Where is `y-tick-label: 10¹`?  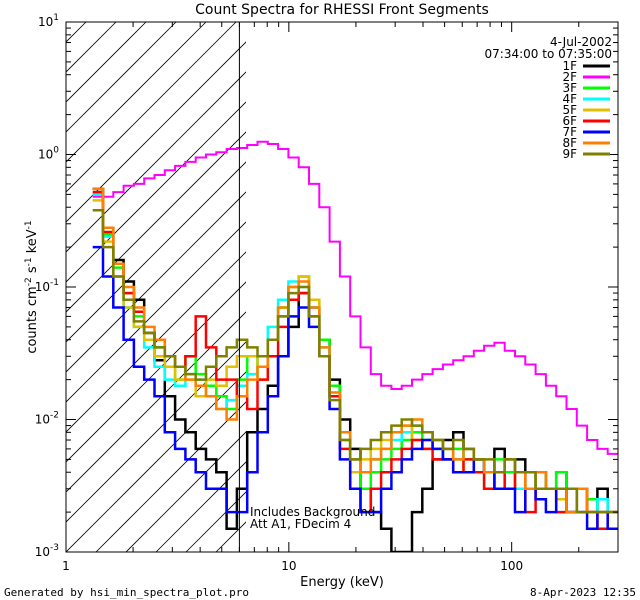 y-tick-label: 10¹ is located at coordinates (48, 21).